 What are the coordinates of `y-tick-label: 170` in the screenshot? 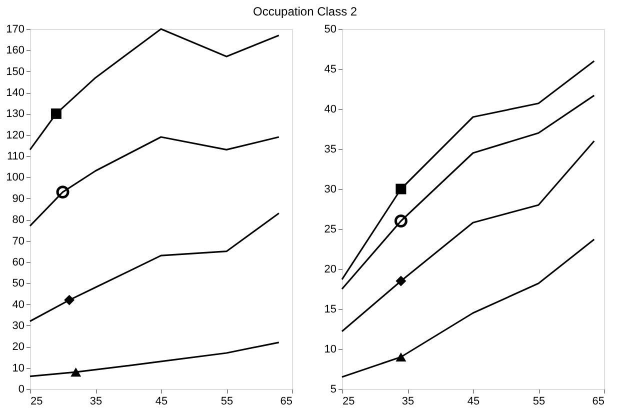 It's located at (15, 30).